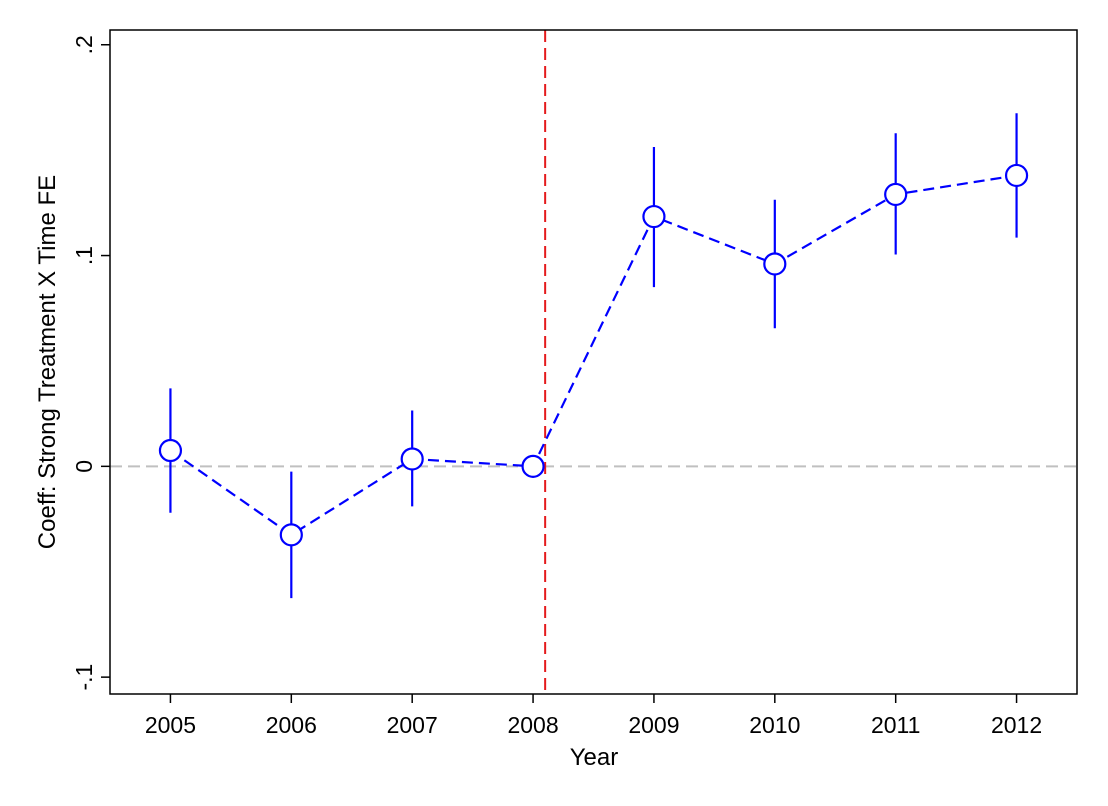 The image size is (1108, 806). What do you see at coordinates (895, 725) in the screenshot?
I see `x-tick-label-2011: 2011` at bounding box center [895, 725].